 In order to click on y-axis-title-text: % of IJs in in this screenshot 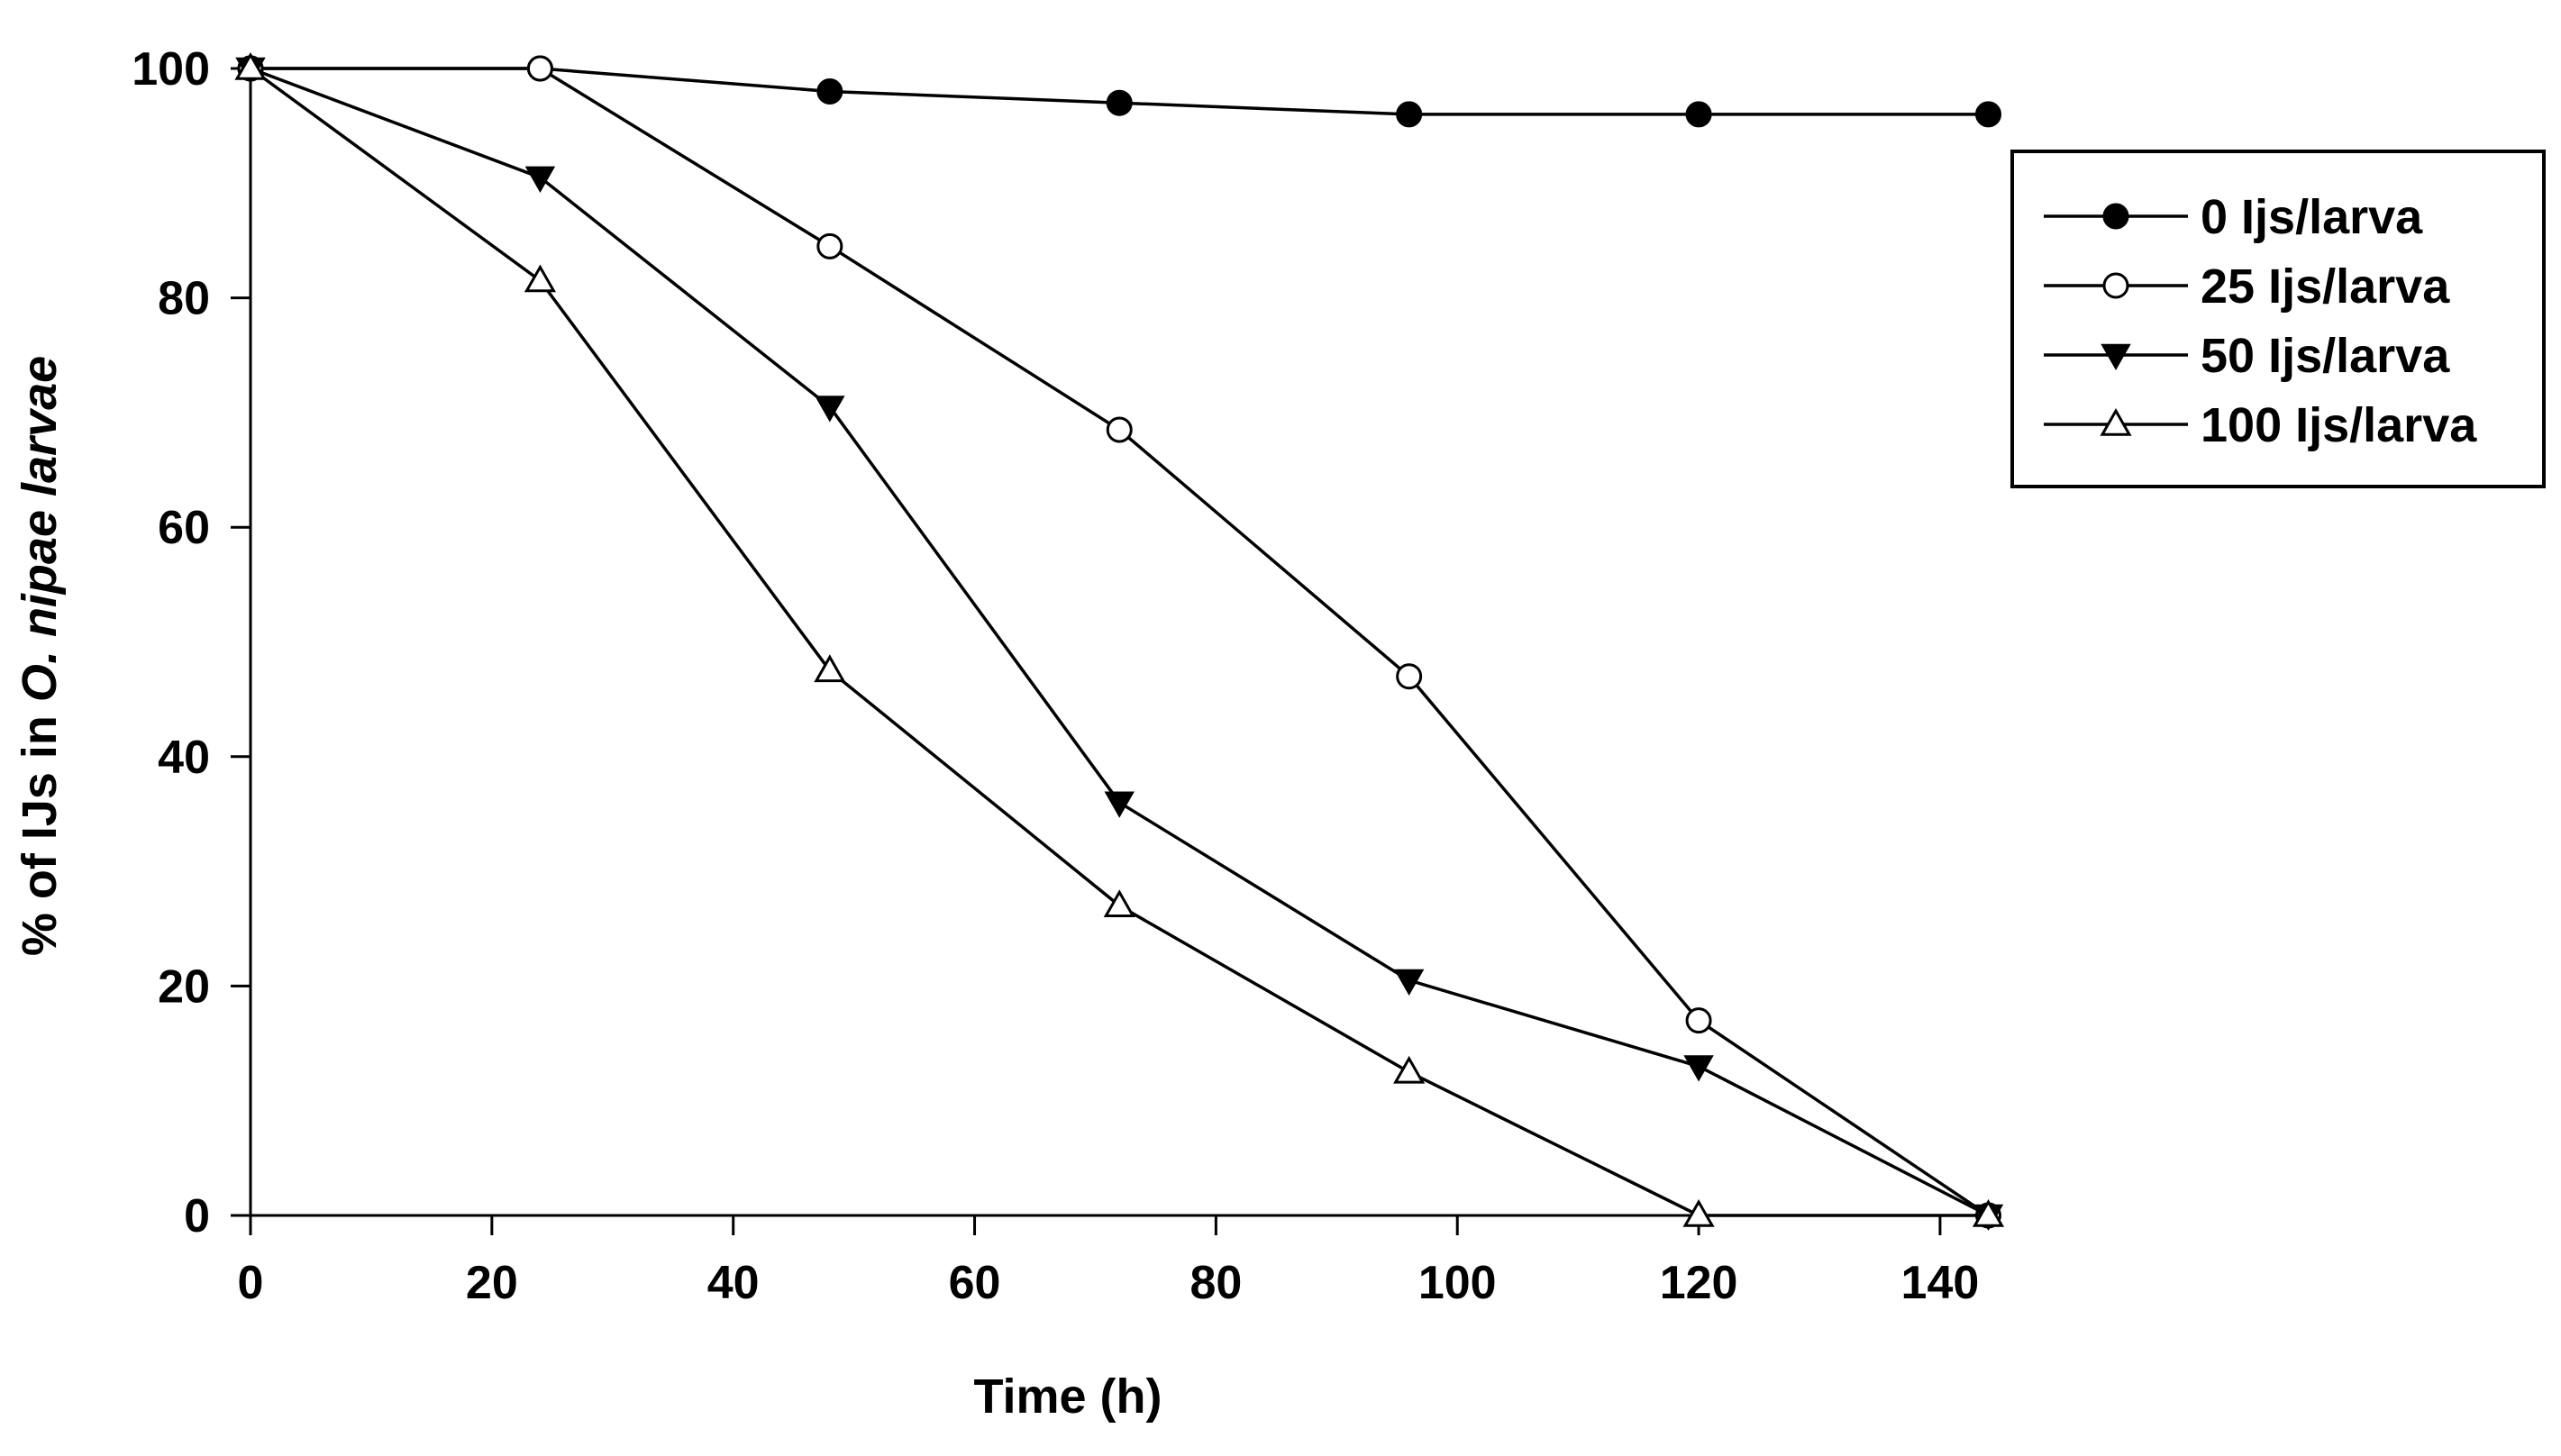, I will do `click(40, 829)`.